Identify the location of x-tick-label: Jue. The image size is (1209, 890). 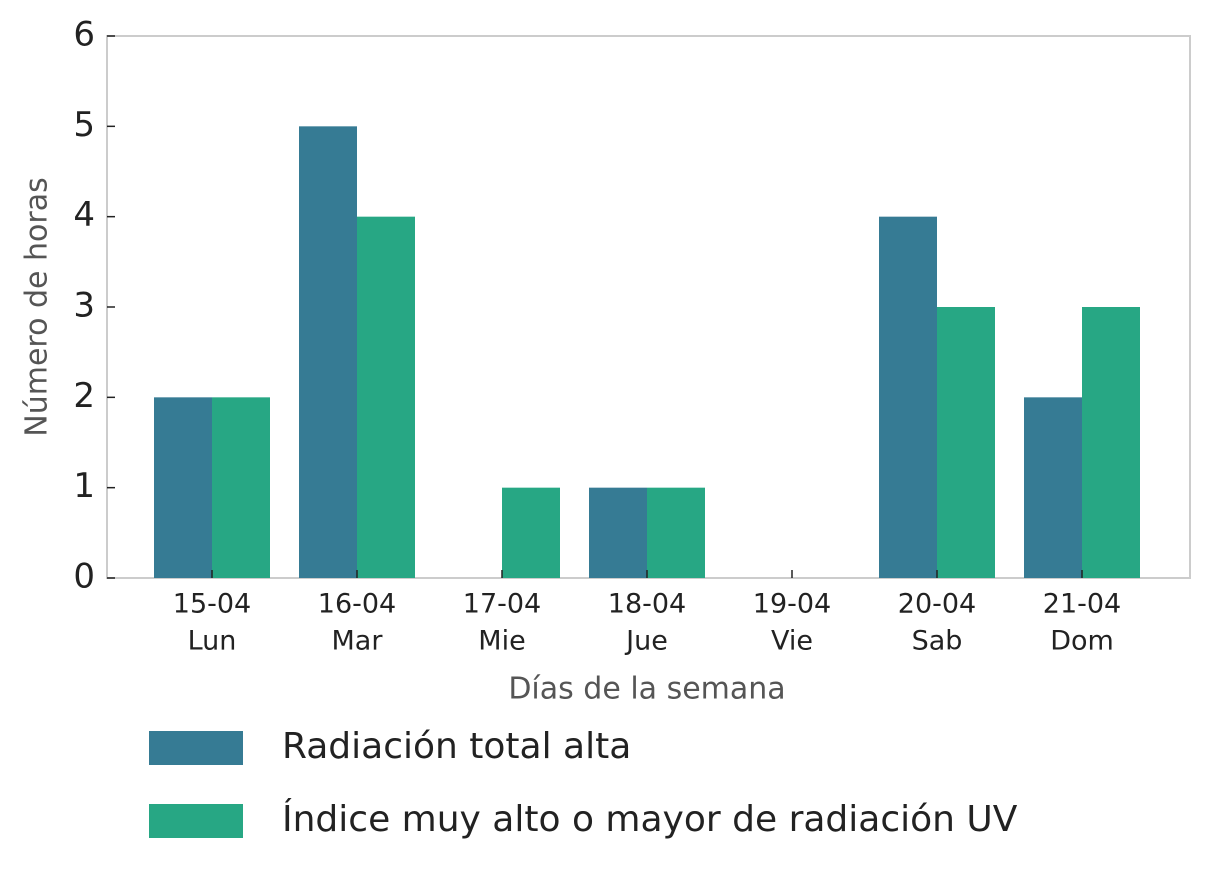
(646, 641).